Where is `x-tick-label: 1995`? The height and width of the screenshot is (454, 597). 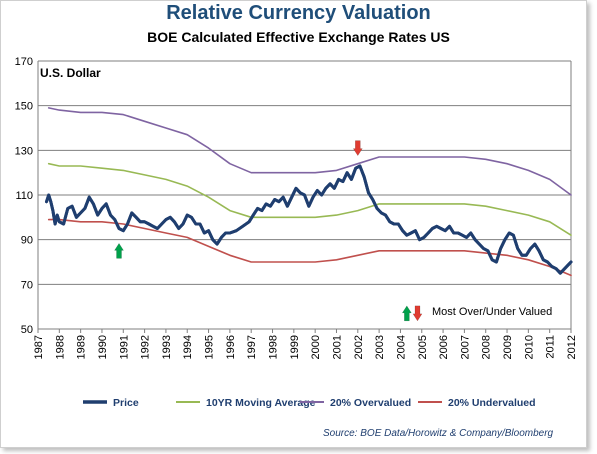
x-tick-label: 1995 is located at coordinates (210, 347).